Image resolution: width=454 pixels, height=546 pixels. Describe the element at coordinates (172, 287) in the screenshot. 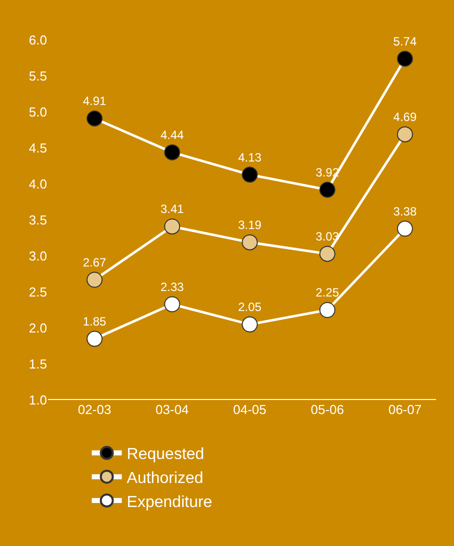

I see `data-label: 2.33` at that location.